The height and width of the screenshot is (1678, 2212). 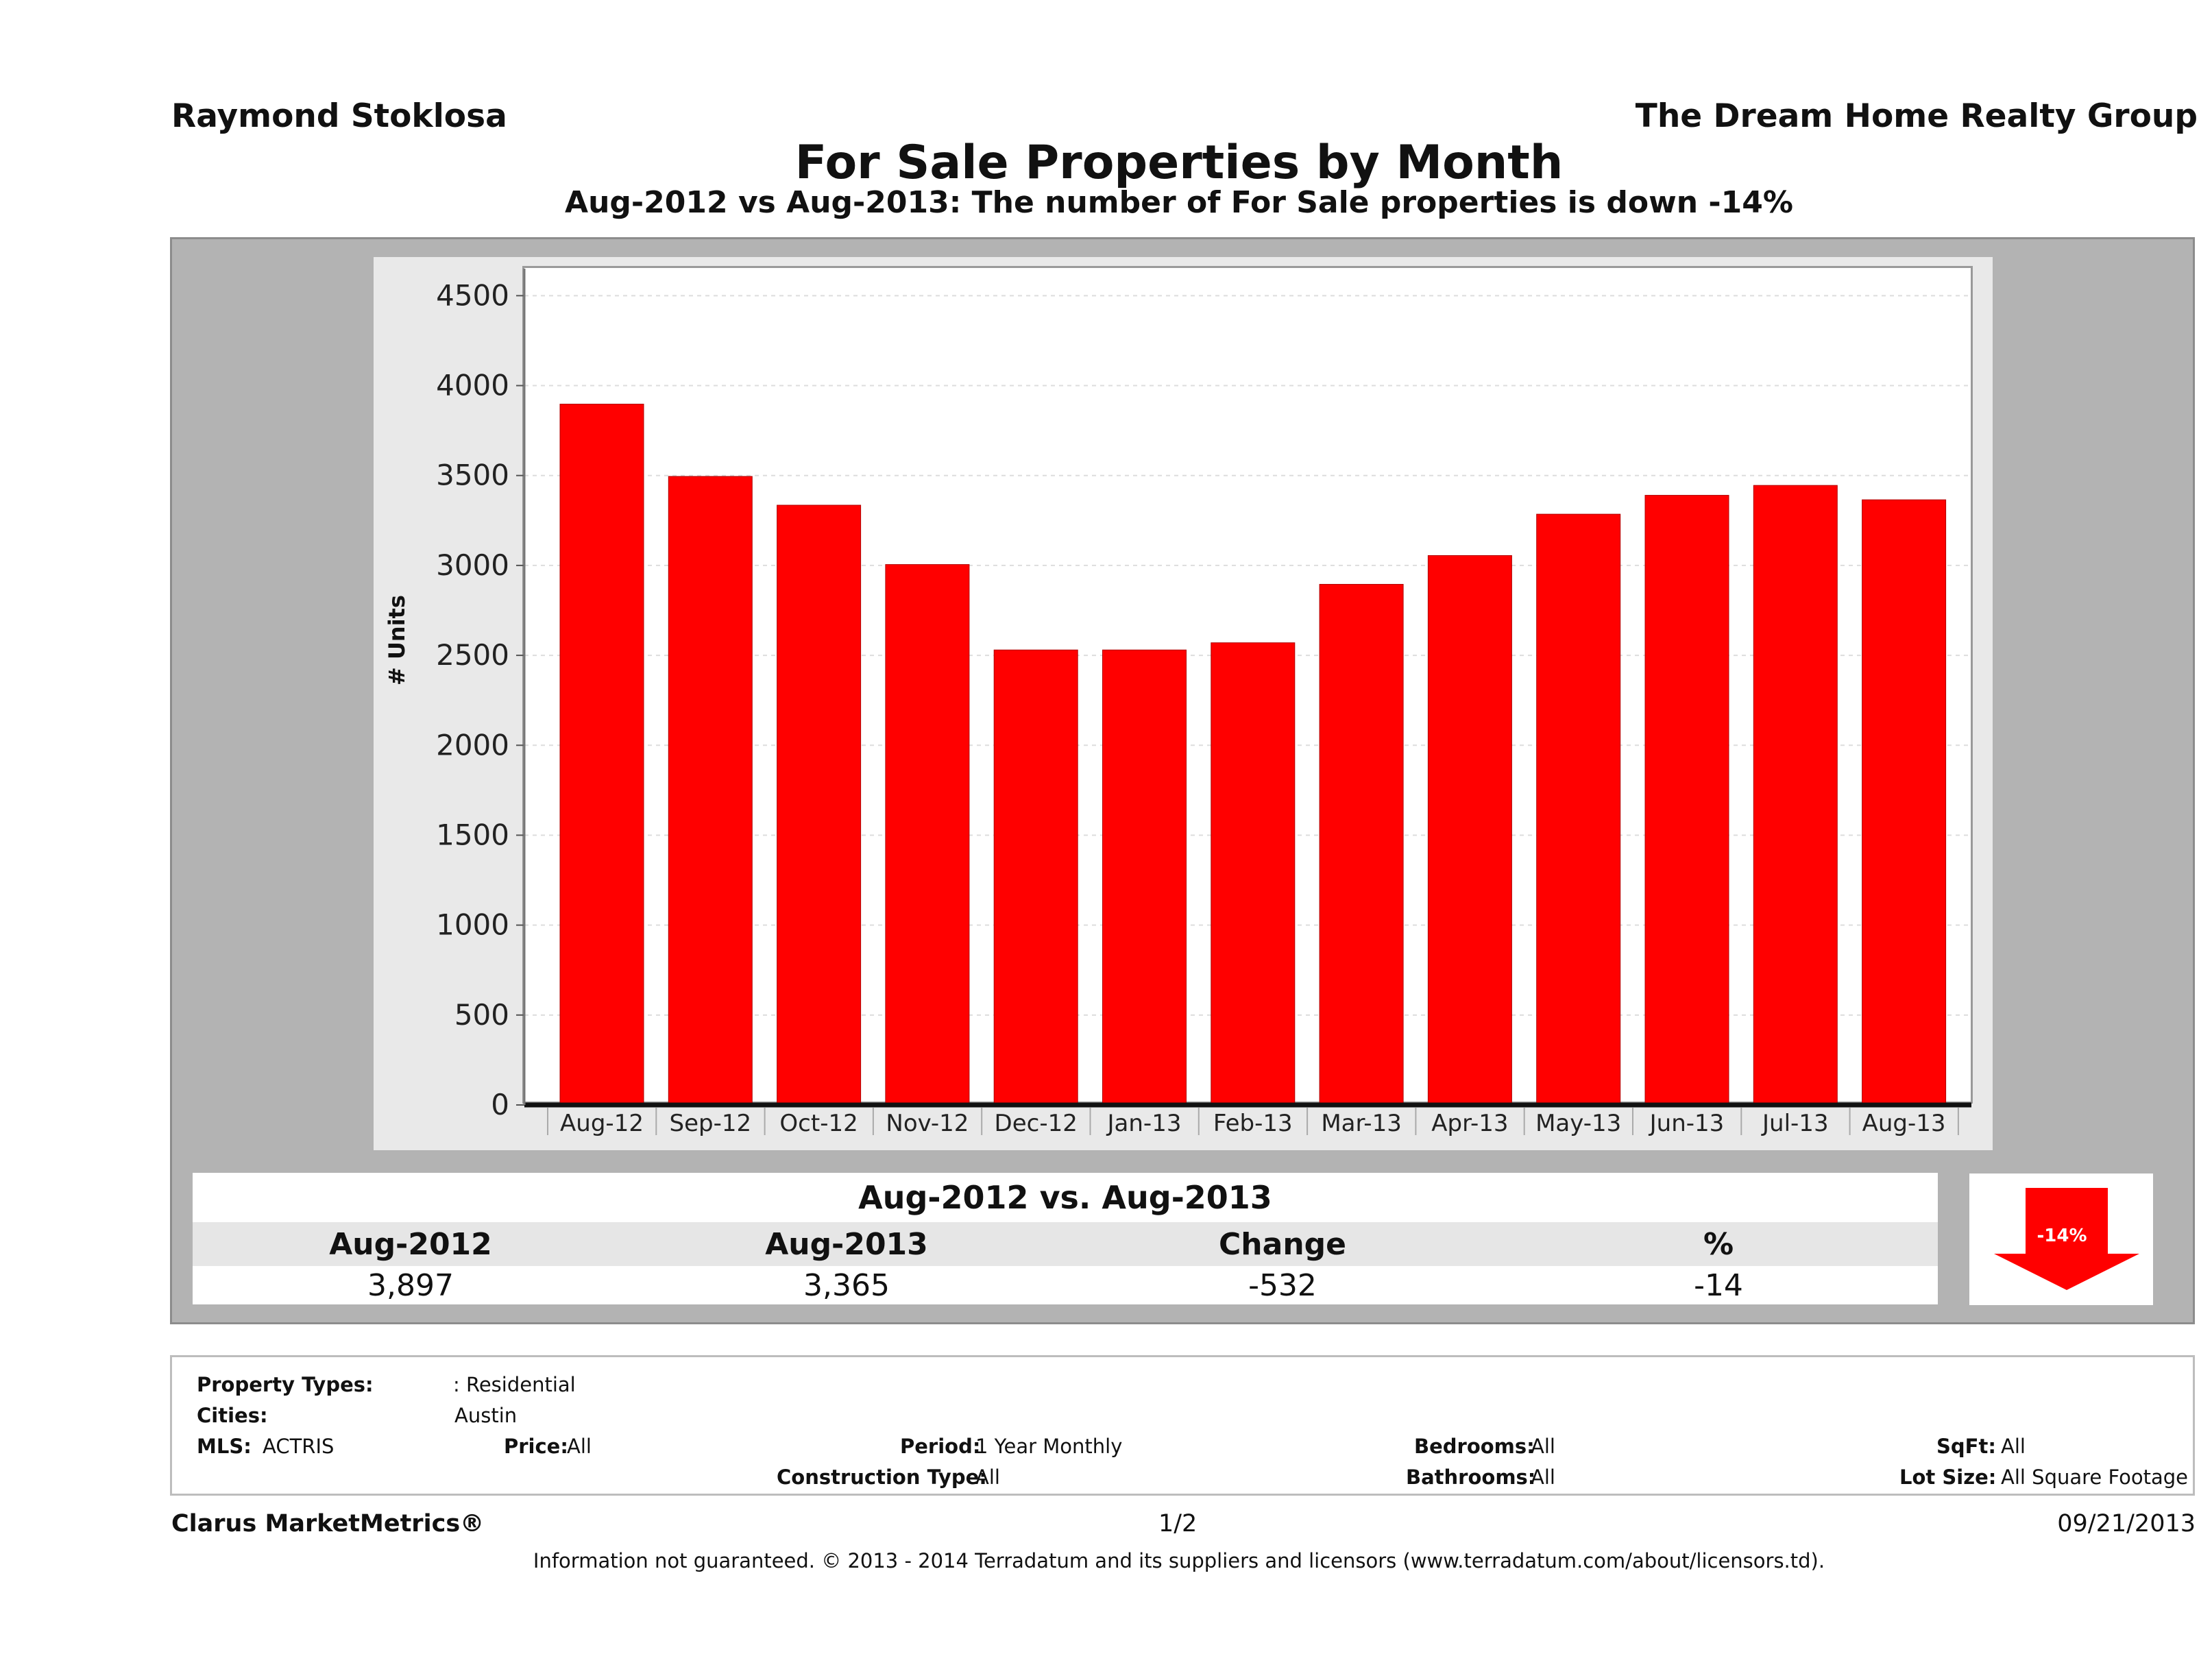 I want to click on sqft-value: All, so click(x=2013, y=1446).